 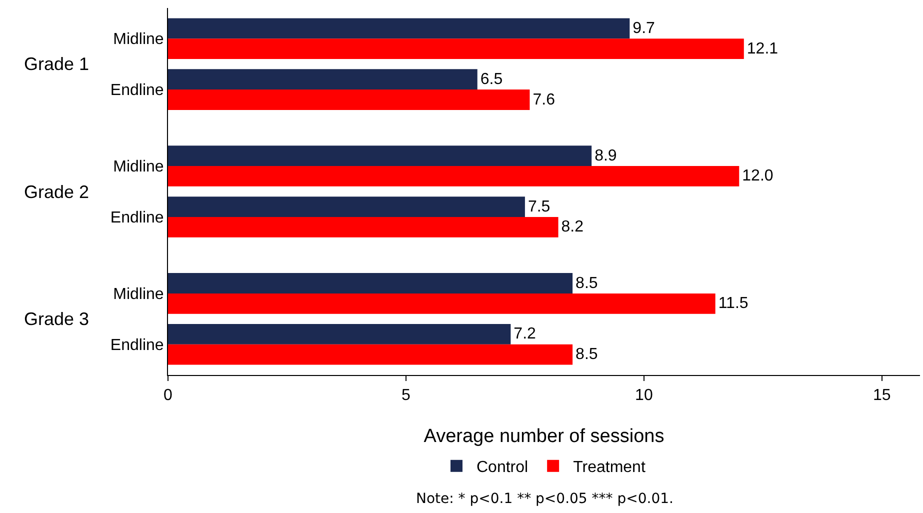 I want to click on data-label: 12.1, so click(x=762, y=49).